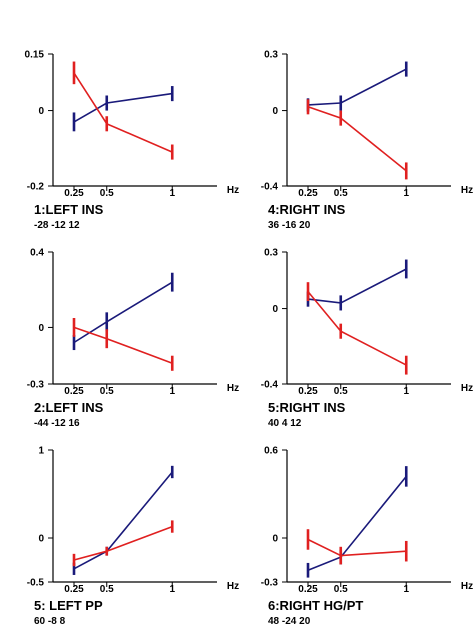 This screenshot has height=632, width=474. Describe the element at coordinates (68, 605) in the screenshot. I see `panel-title: 5: LEFT PP` at that location.